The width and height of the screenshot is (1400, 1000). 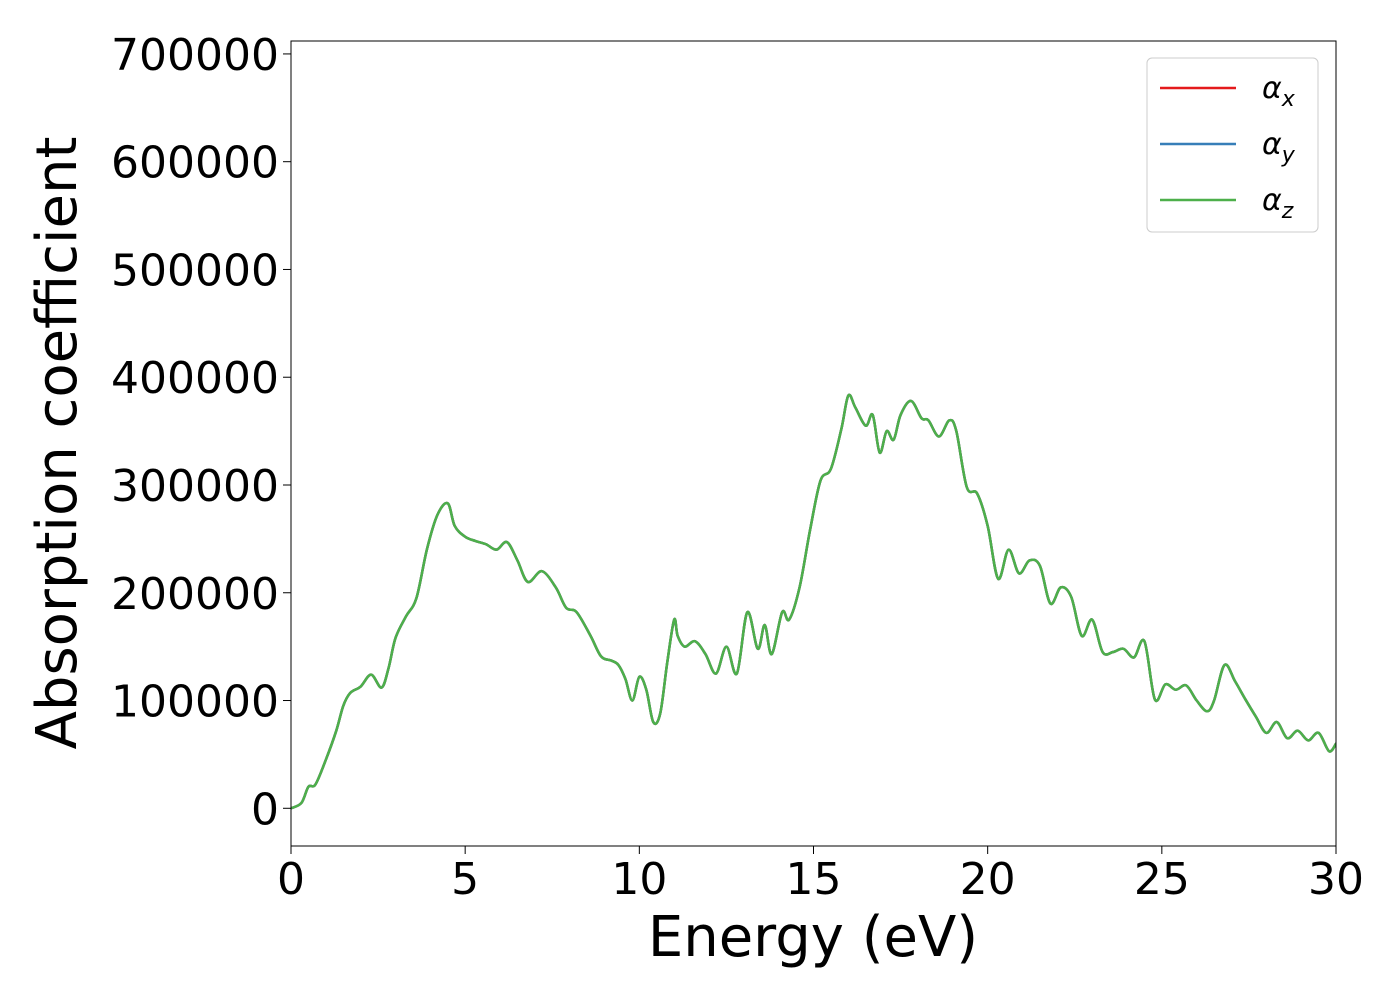 I want to click on x-axis-ticks: 0 5 10 15 20 25 30, so click(x=820, y=875).